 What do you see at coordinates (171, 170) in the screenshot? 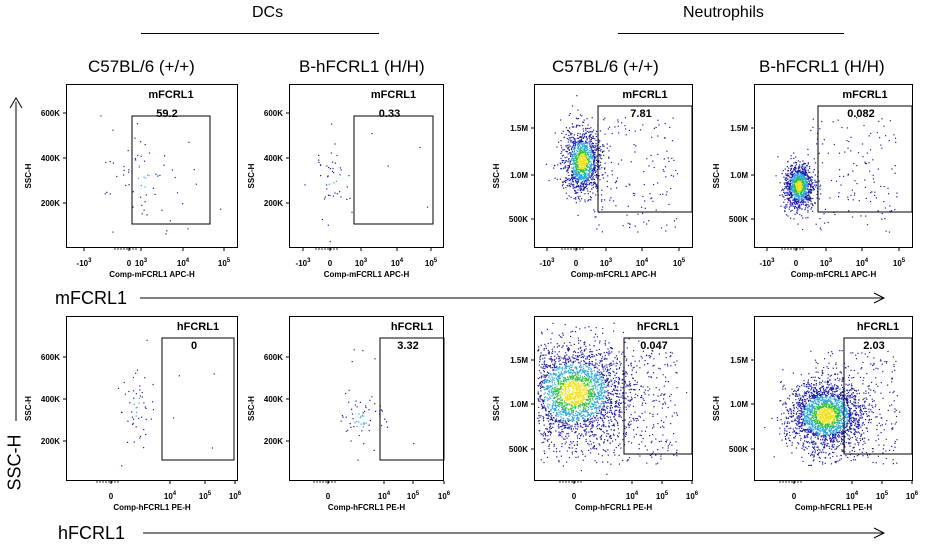
I see `gate-box` at bounding box center [171, 170].